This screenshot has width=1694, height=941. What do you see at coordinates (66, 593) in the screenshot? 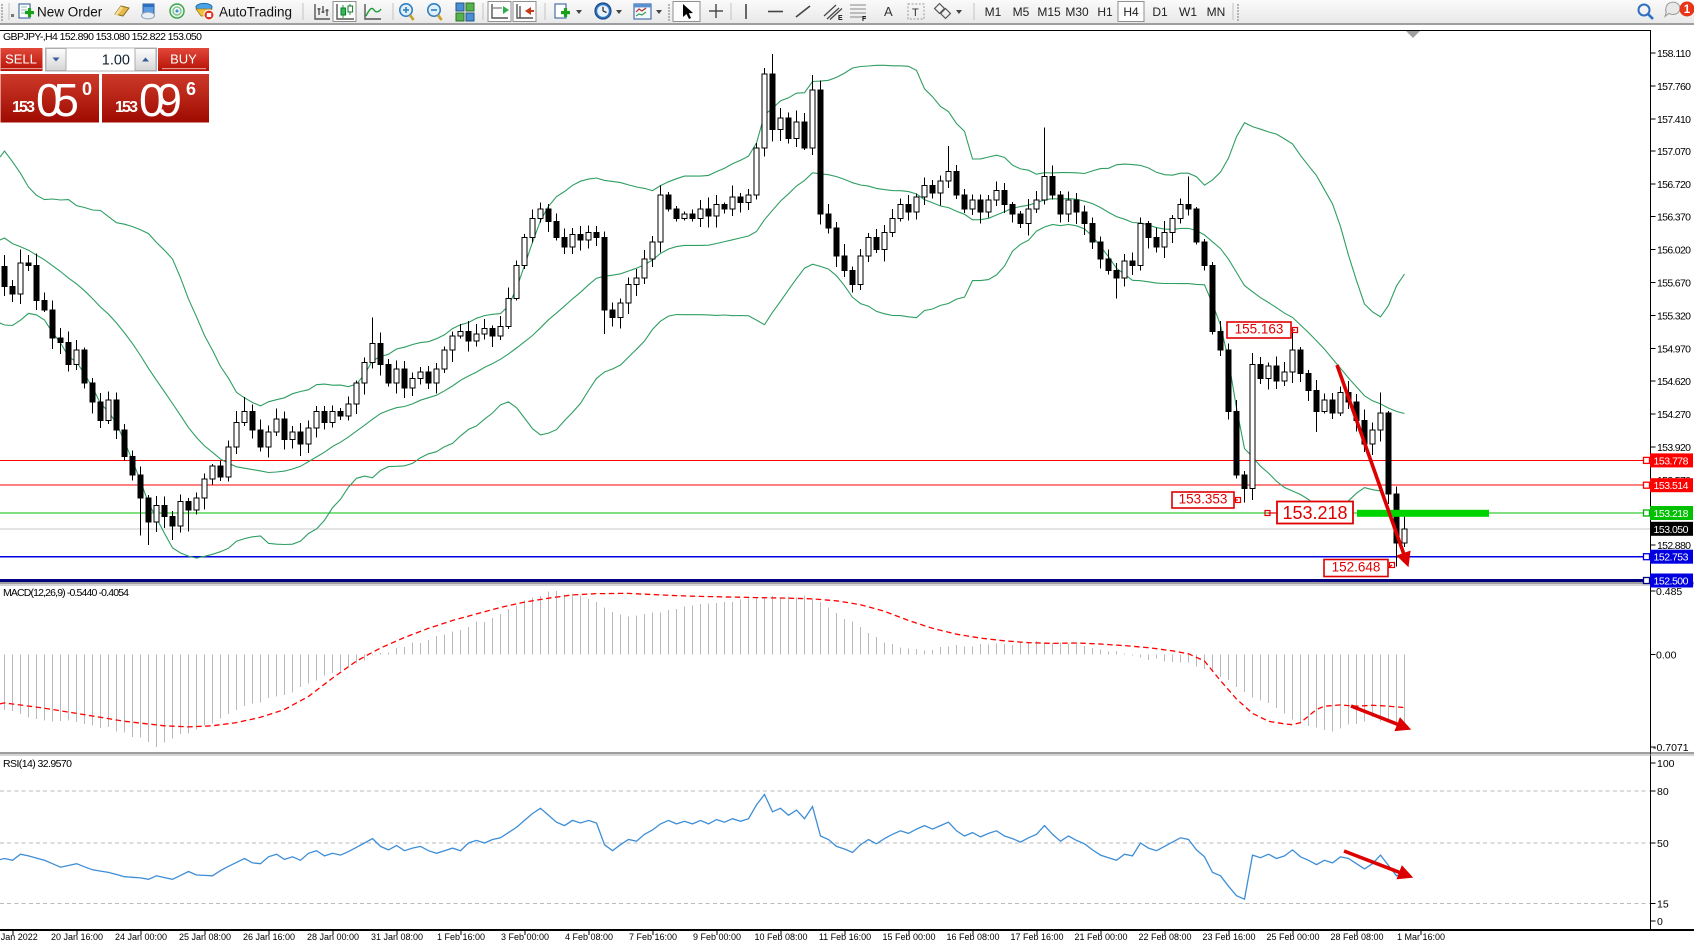
I see `svg-text: MACD(12,26,9) -0.5440 -0.4054` at bounding box center [66, 593].